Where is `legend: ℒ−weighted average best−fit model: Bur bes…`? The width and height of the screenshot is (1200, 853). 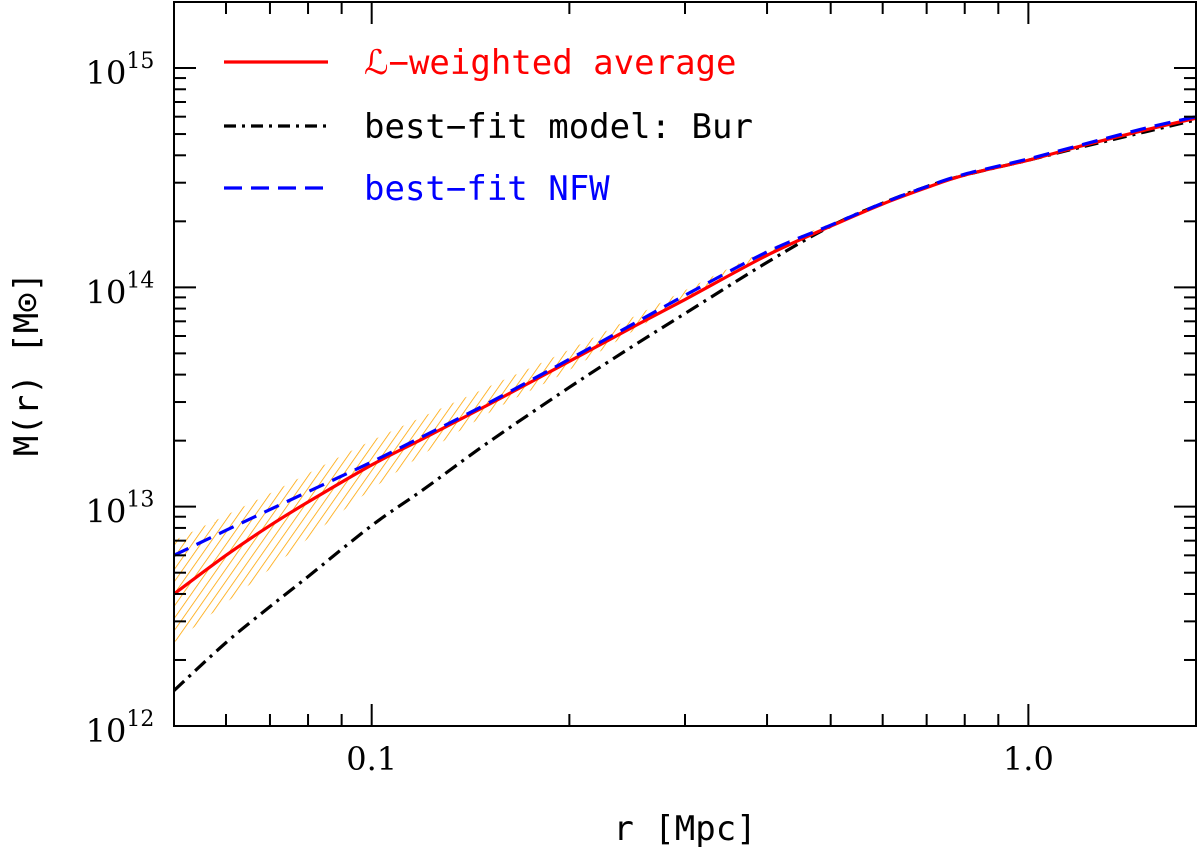
legend: ℒ−weighted average best−fit model: Bur bes… is located at coordinates (488, 126).